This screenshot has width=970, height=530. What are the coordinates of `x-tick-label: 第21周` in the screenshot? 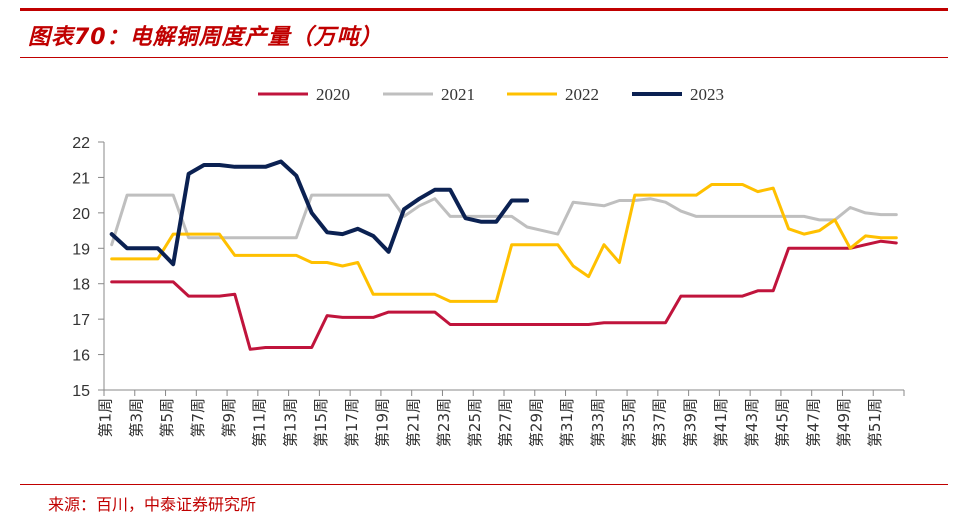 It's located at (413, 422).